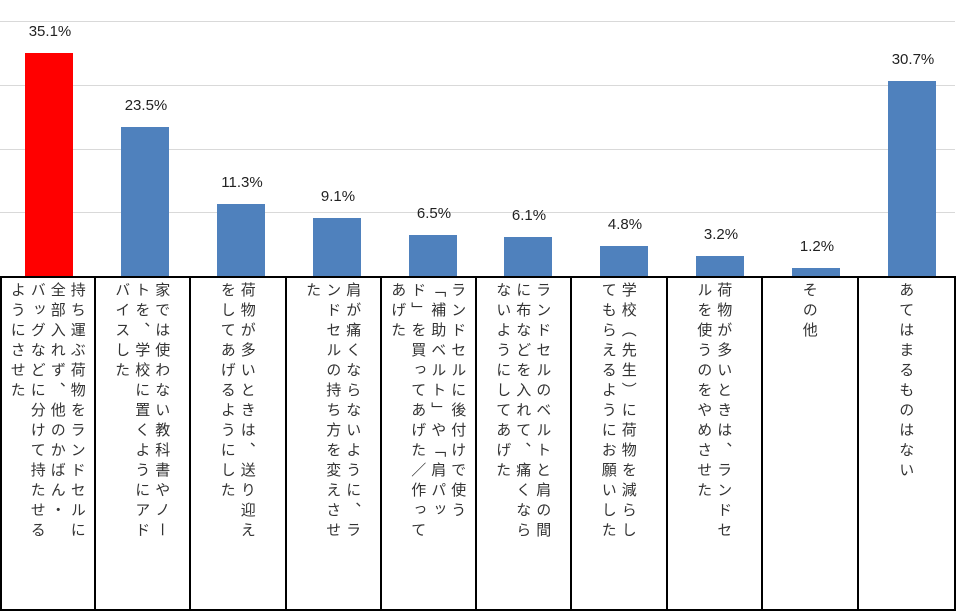  I want to click on category-label: その他, so click(809, 312).